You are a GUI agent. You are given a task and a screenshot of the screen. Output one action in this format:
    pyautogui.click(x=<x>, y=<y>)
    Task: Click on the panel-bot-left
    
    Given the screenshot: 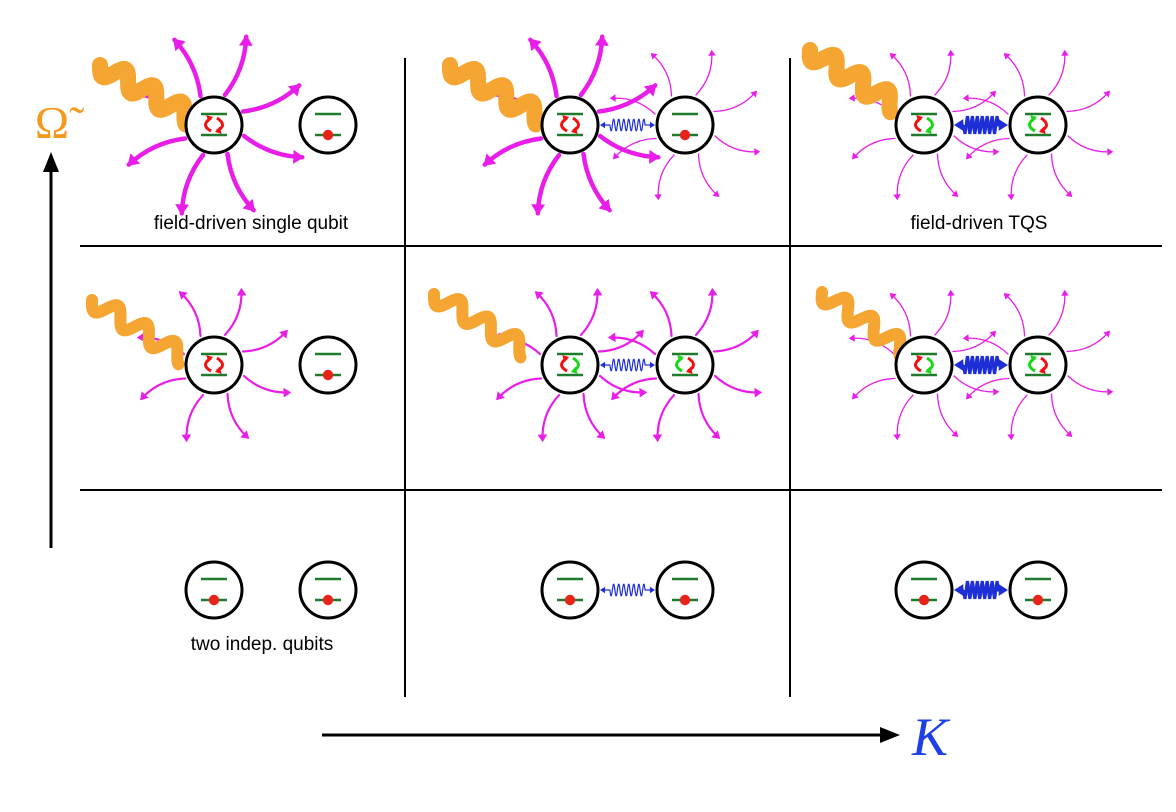 What is the action you would take?
    pyautogui.click(x=271, y=590)
    